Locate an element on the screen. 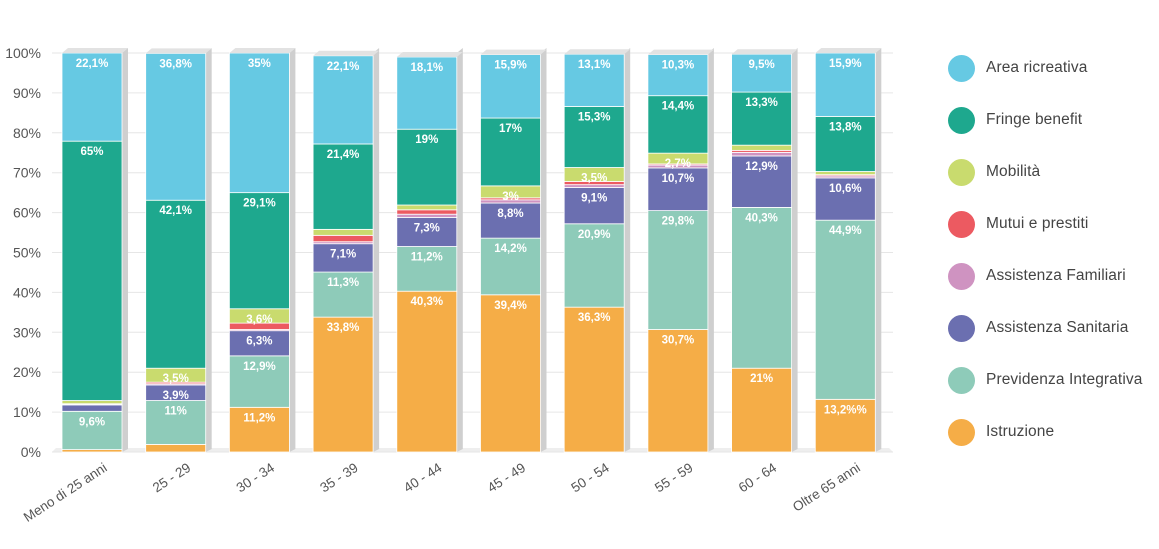 The height and width of the screenshot is (549, 1159). data-label: 21% is located at coordinates (761, 379).